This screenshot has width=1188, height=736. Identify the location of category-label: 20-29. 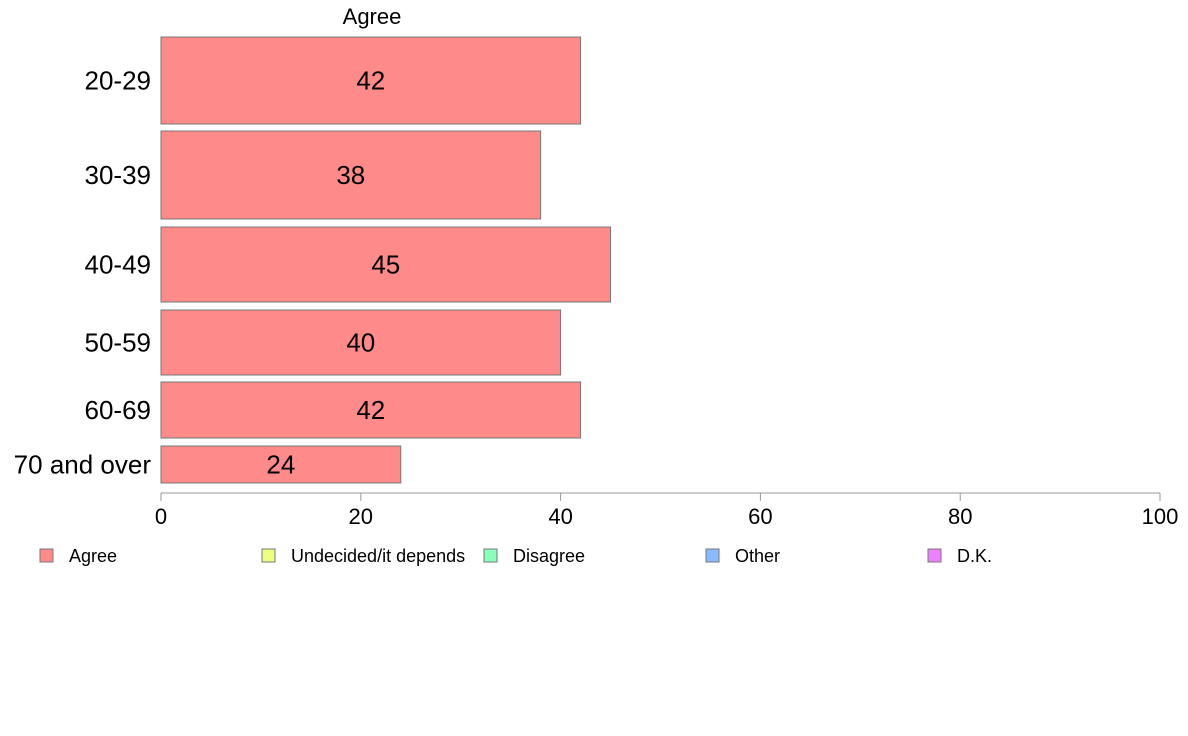
(118, 81).